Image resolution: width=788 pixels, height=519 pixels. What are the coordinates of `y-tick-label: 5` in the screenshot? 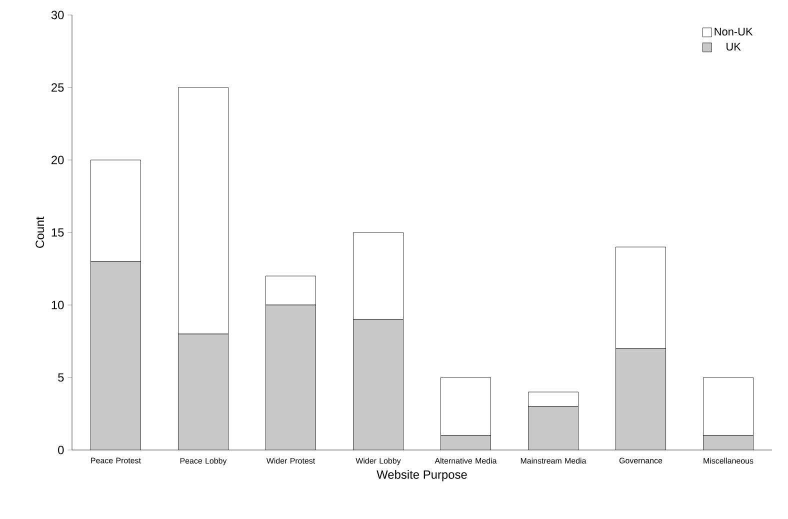 It's located at (61, 377).